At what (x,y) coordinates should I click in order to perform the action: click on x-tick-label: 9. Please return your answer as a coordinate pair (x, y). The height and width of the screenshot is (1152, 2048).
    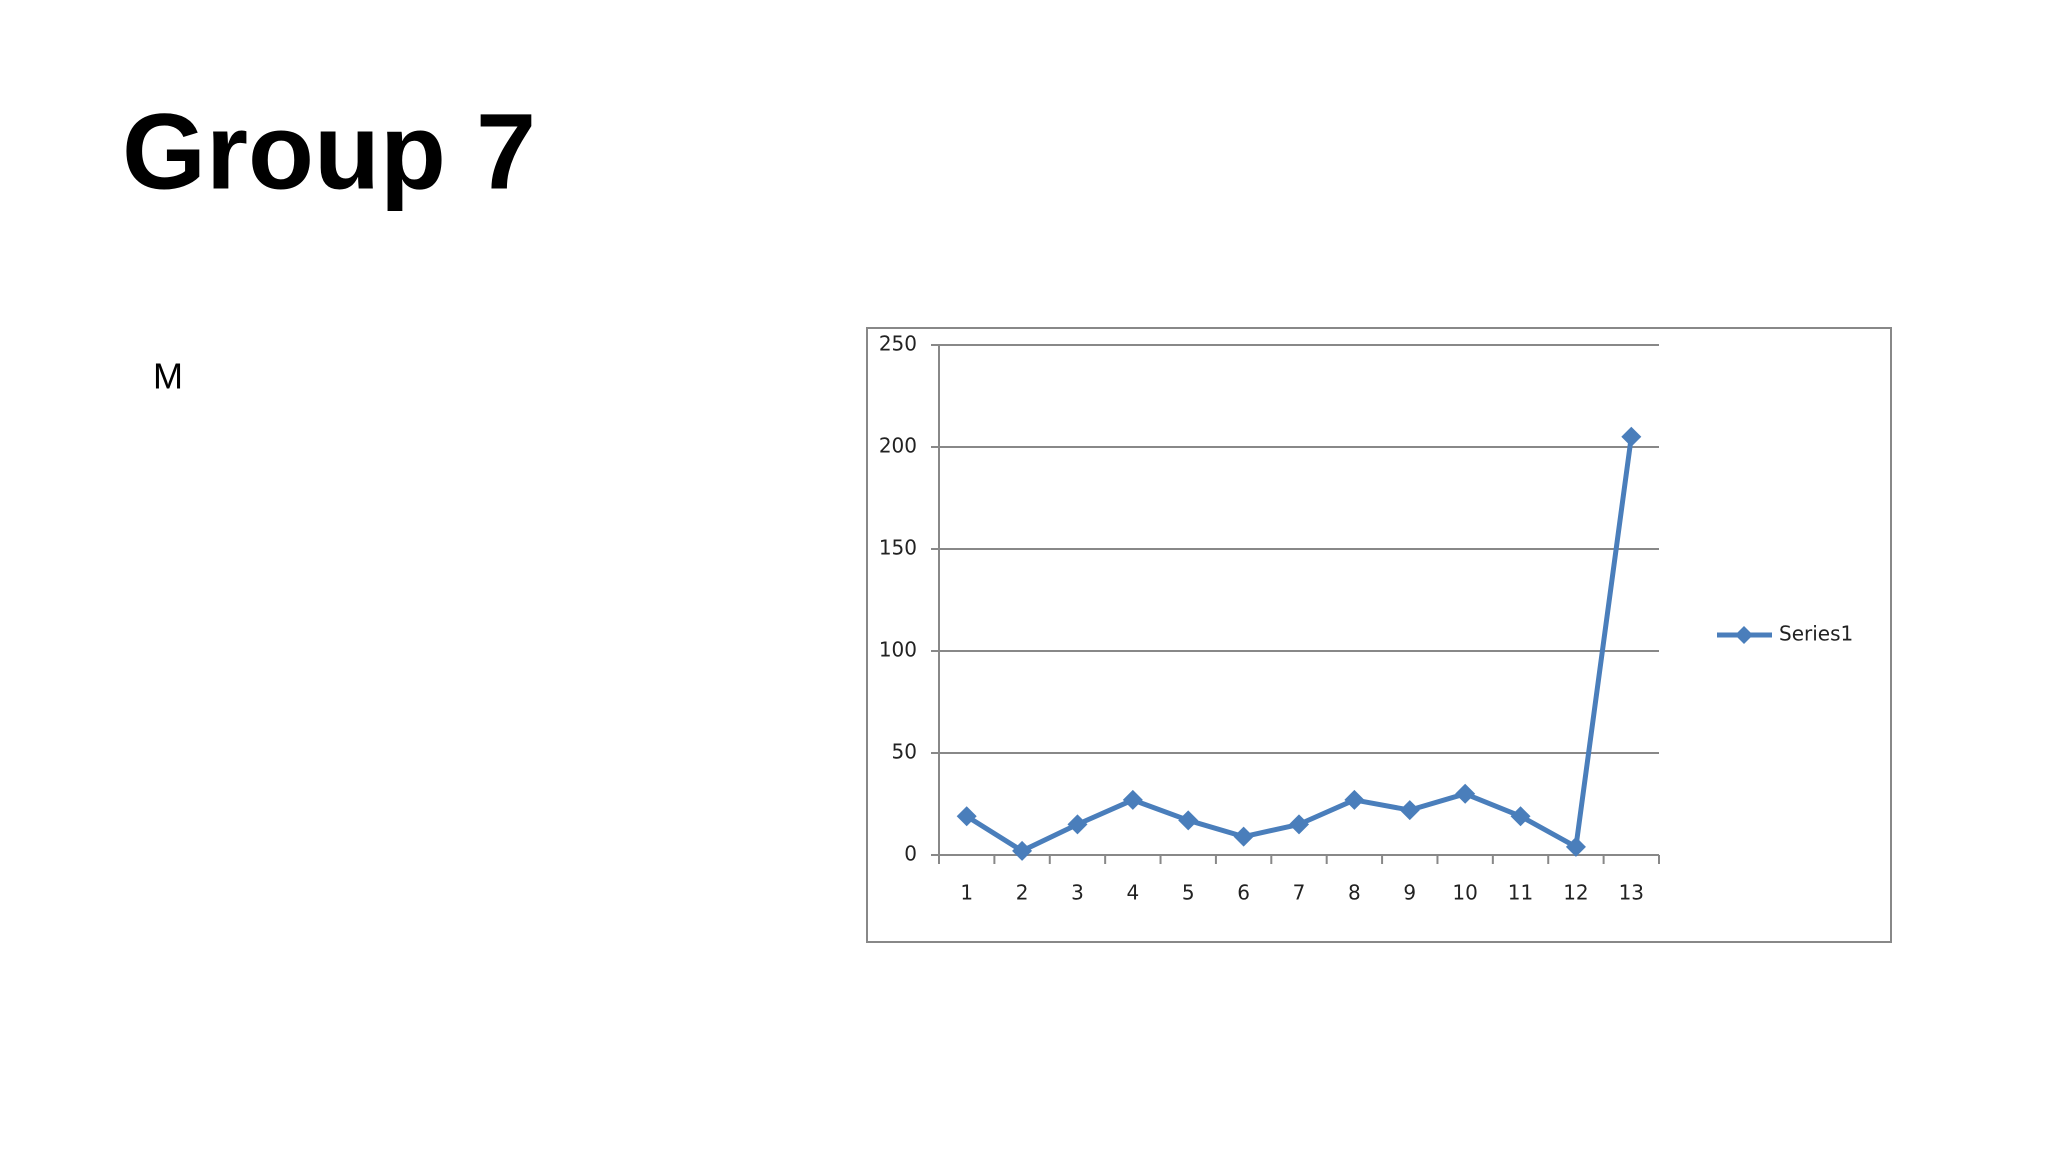
    Looking at the image, I should click on (1409, 893).